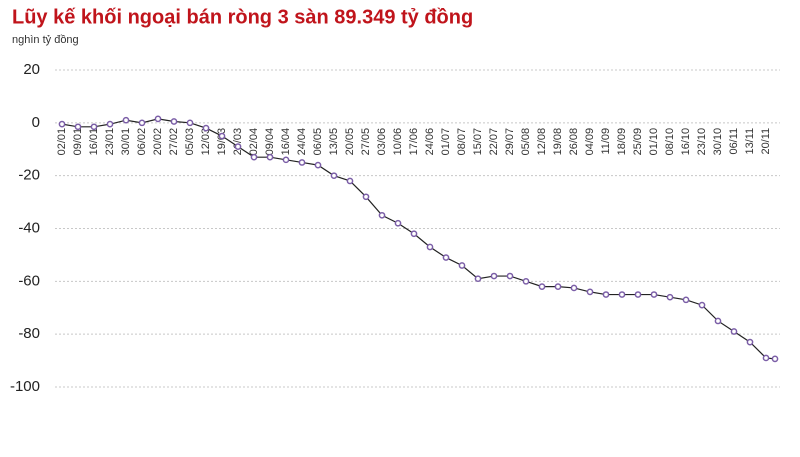 This screenshot has width=800, height=457. What do you see at coordinates (31, 69) in the screenshot?
I see `y-tick-label: 20` at bounding box center [31, 69].